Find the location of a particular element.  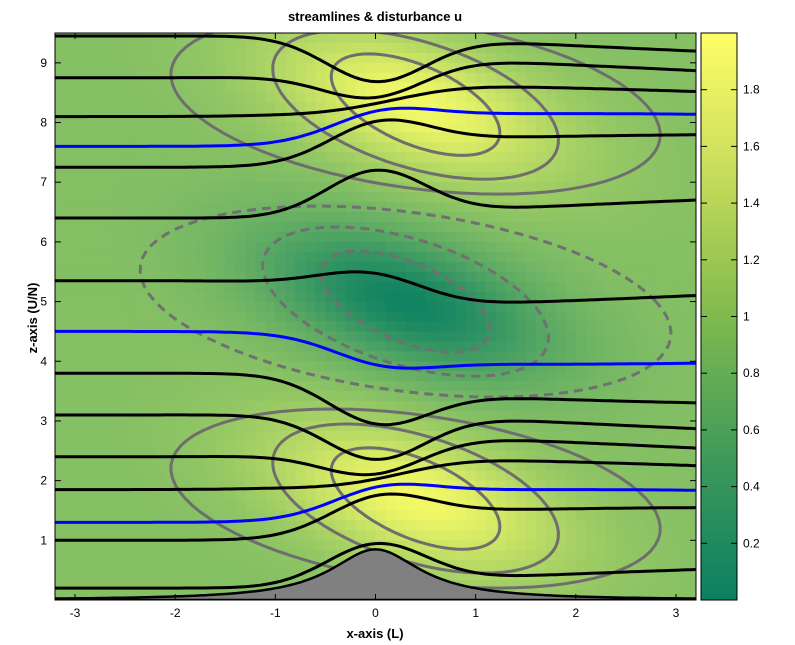

colorbar-tick-label: 1.4 is located at coordinates (751, 203).